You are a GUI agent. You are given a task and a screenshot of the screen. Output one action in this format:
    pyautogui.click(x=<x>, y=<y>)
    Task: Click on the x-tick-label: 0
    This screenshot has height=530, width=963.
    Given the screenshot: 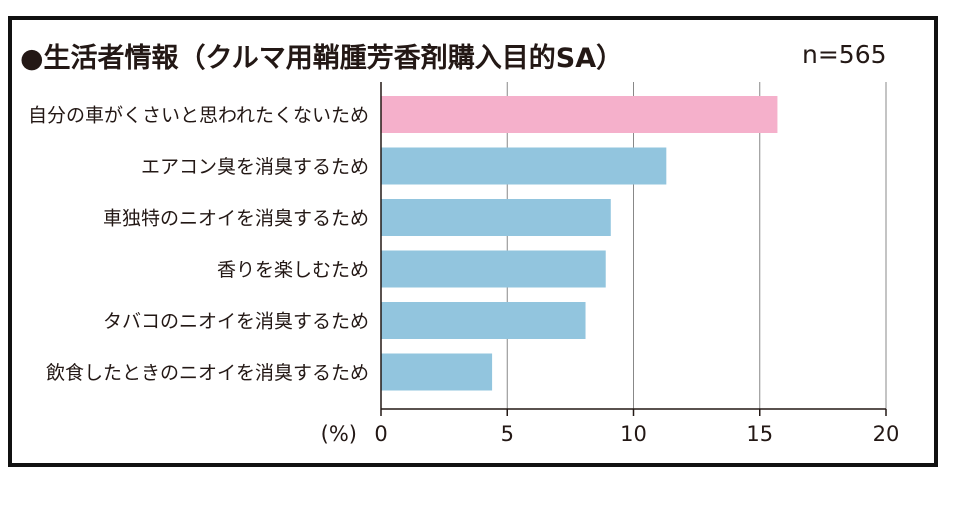 What is the action you would take?
    pyautogui.click(x=380, y=434)
    